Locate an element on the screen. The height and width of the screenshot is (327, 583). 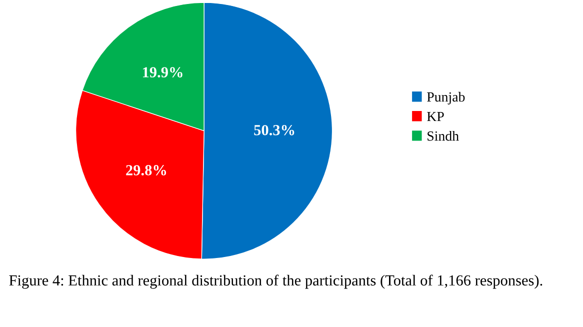
caption: Figure 4: Ethnic and regional distribution of the participants (Total of 1,166 responses). is located at coordinates (275, 281).